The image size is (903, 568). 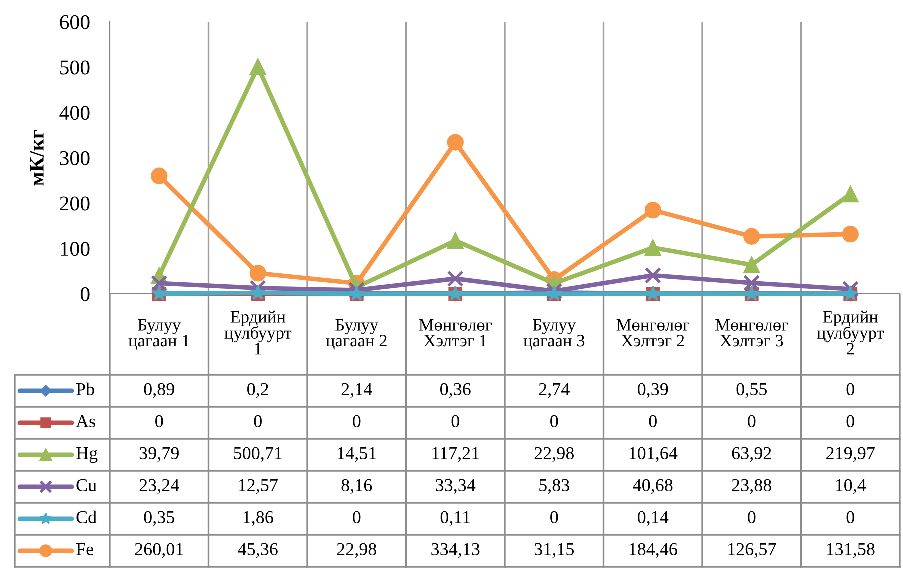 What do you see at coordinates (86, 517) in the screenshot?
I see `legend-label: Cd` at bounding box center [86, 517].